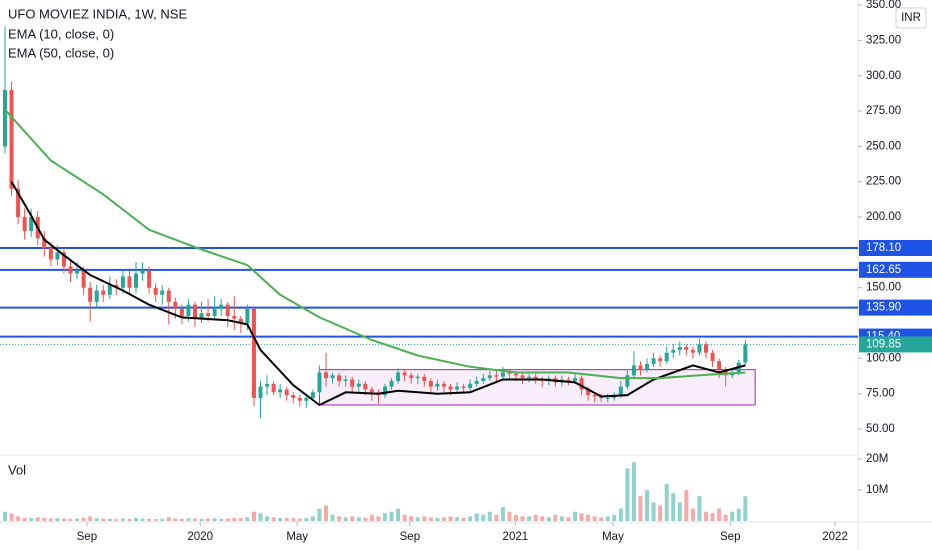  I want to click on y-tick-label: 75.00, so click(880, 394).